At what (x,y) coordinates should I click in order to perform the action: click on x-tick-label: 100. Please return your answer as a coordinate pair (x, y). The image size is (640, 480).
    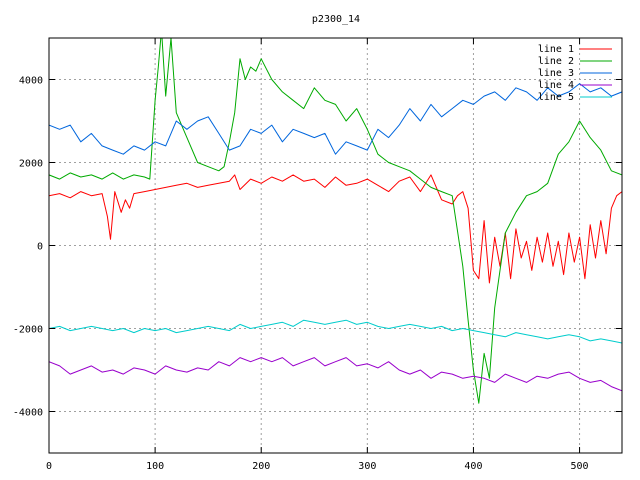
    Looking at the image, I should click on (155, 466).